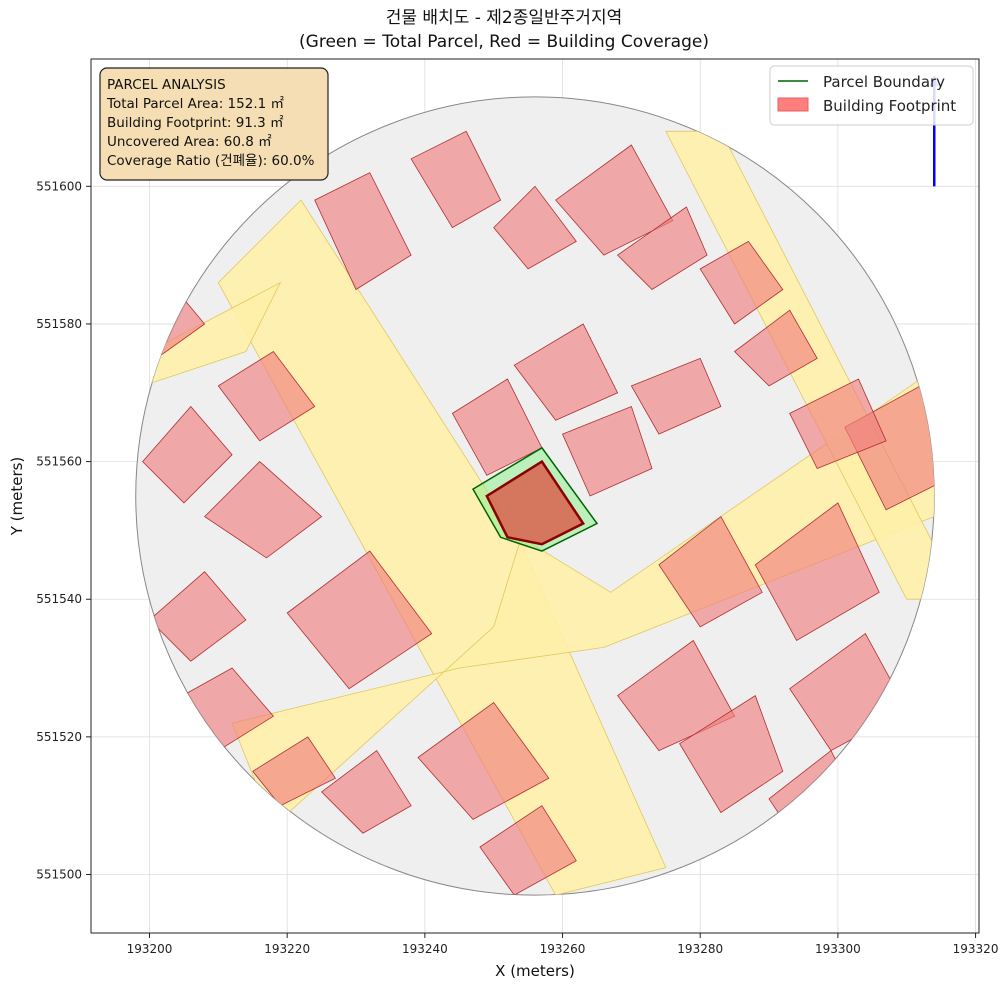 This screenshot has height=990, width=1008. Describe the element at coordinates (793, 104) in the screenshot. I see `legend-building-swatch` at that location.